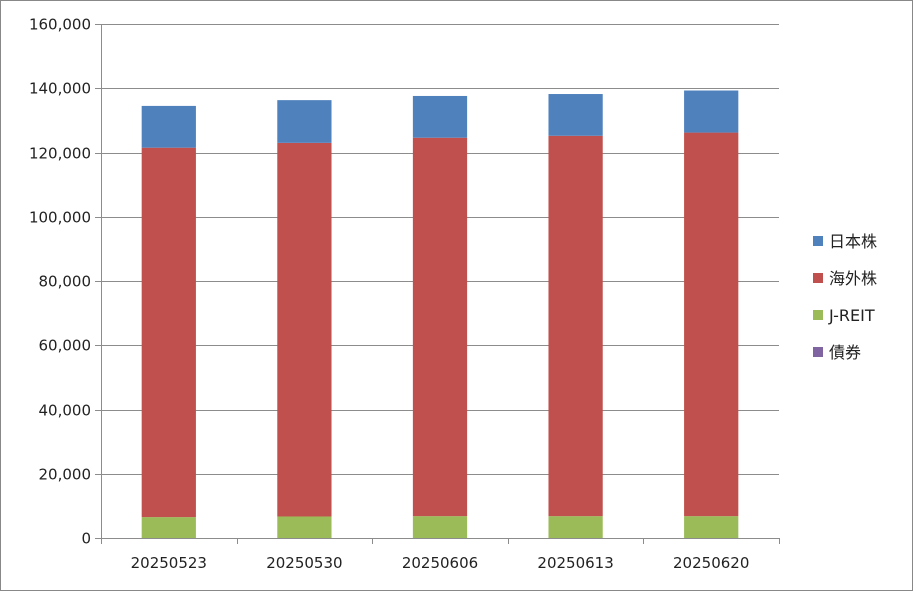  Describe the element at coordinates (304, 563) in the screenshot. I see `x-tick-label: 20250530` at that location.